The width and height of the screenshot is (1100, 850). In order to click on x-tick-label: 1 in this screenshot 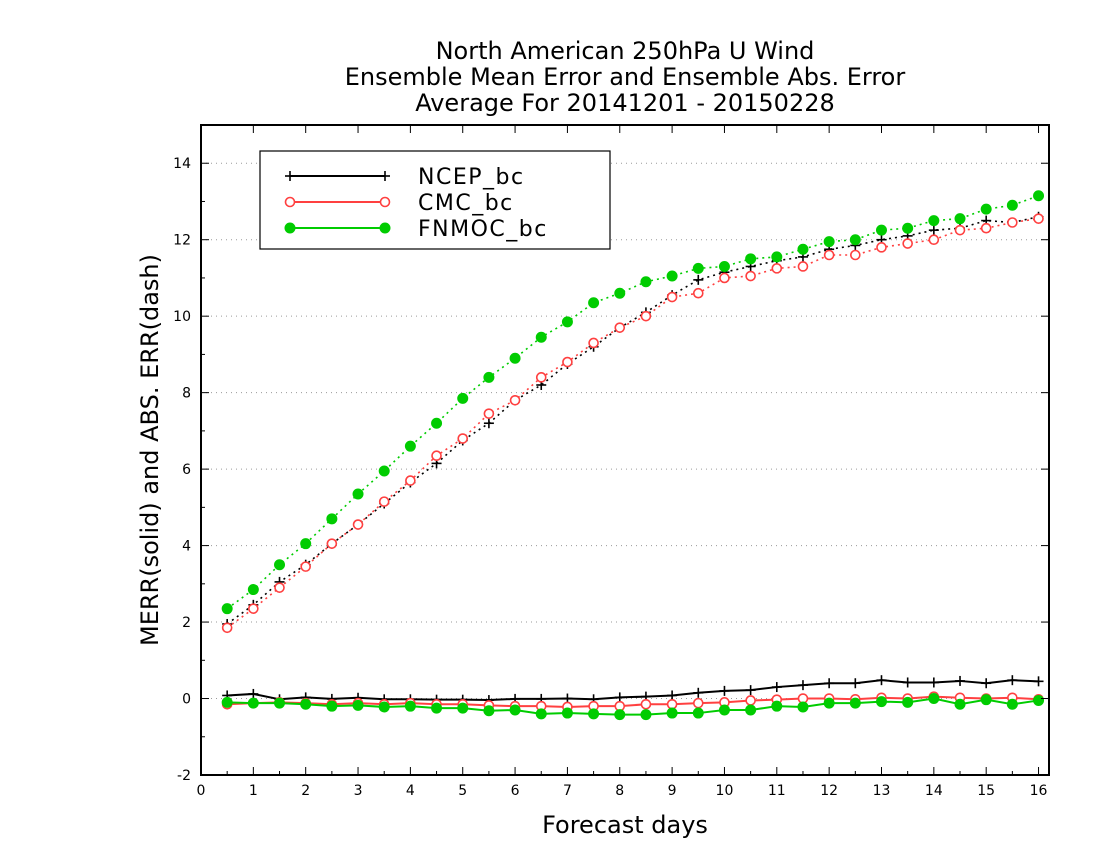, I will do `click(253, 791)`.